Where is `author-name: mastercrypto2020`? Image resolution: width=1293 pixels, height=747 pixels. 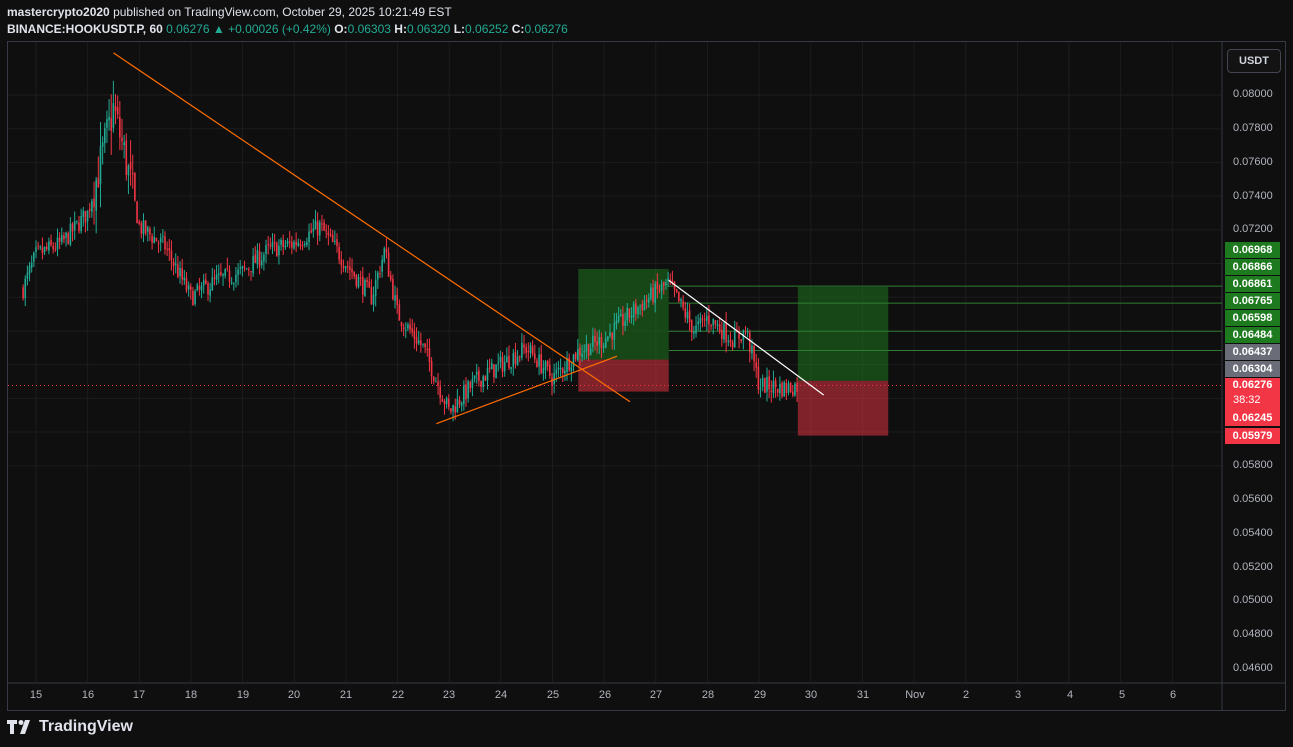 author-name: mastercrypto2020 is located at coordinates (58, 12).